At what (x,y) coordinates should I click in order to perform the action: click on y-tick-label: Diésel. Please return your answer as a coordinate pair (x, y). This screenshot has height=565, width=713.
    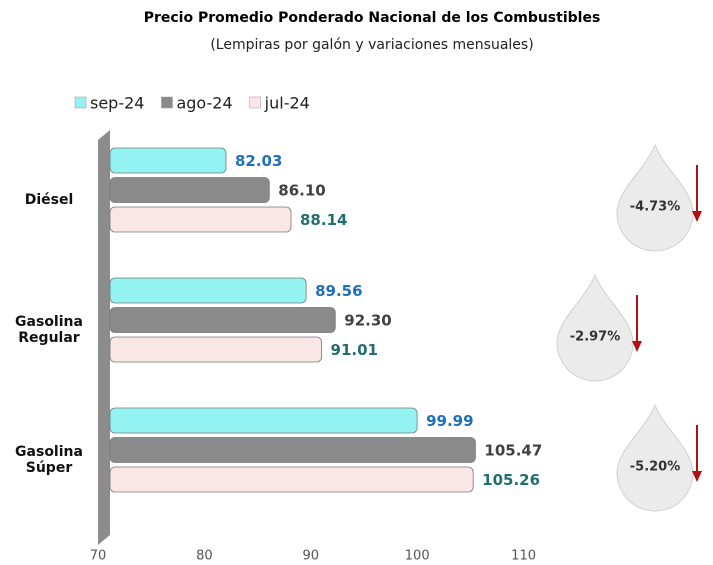
    Looking at the image, I should click on (49, 200).